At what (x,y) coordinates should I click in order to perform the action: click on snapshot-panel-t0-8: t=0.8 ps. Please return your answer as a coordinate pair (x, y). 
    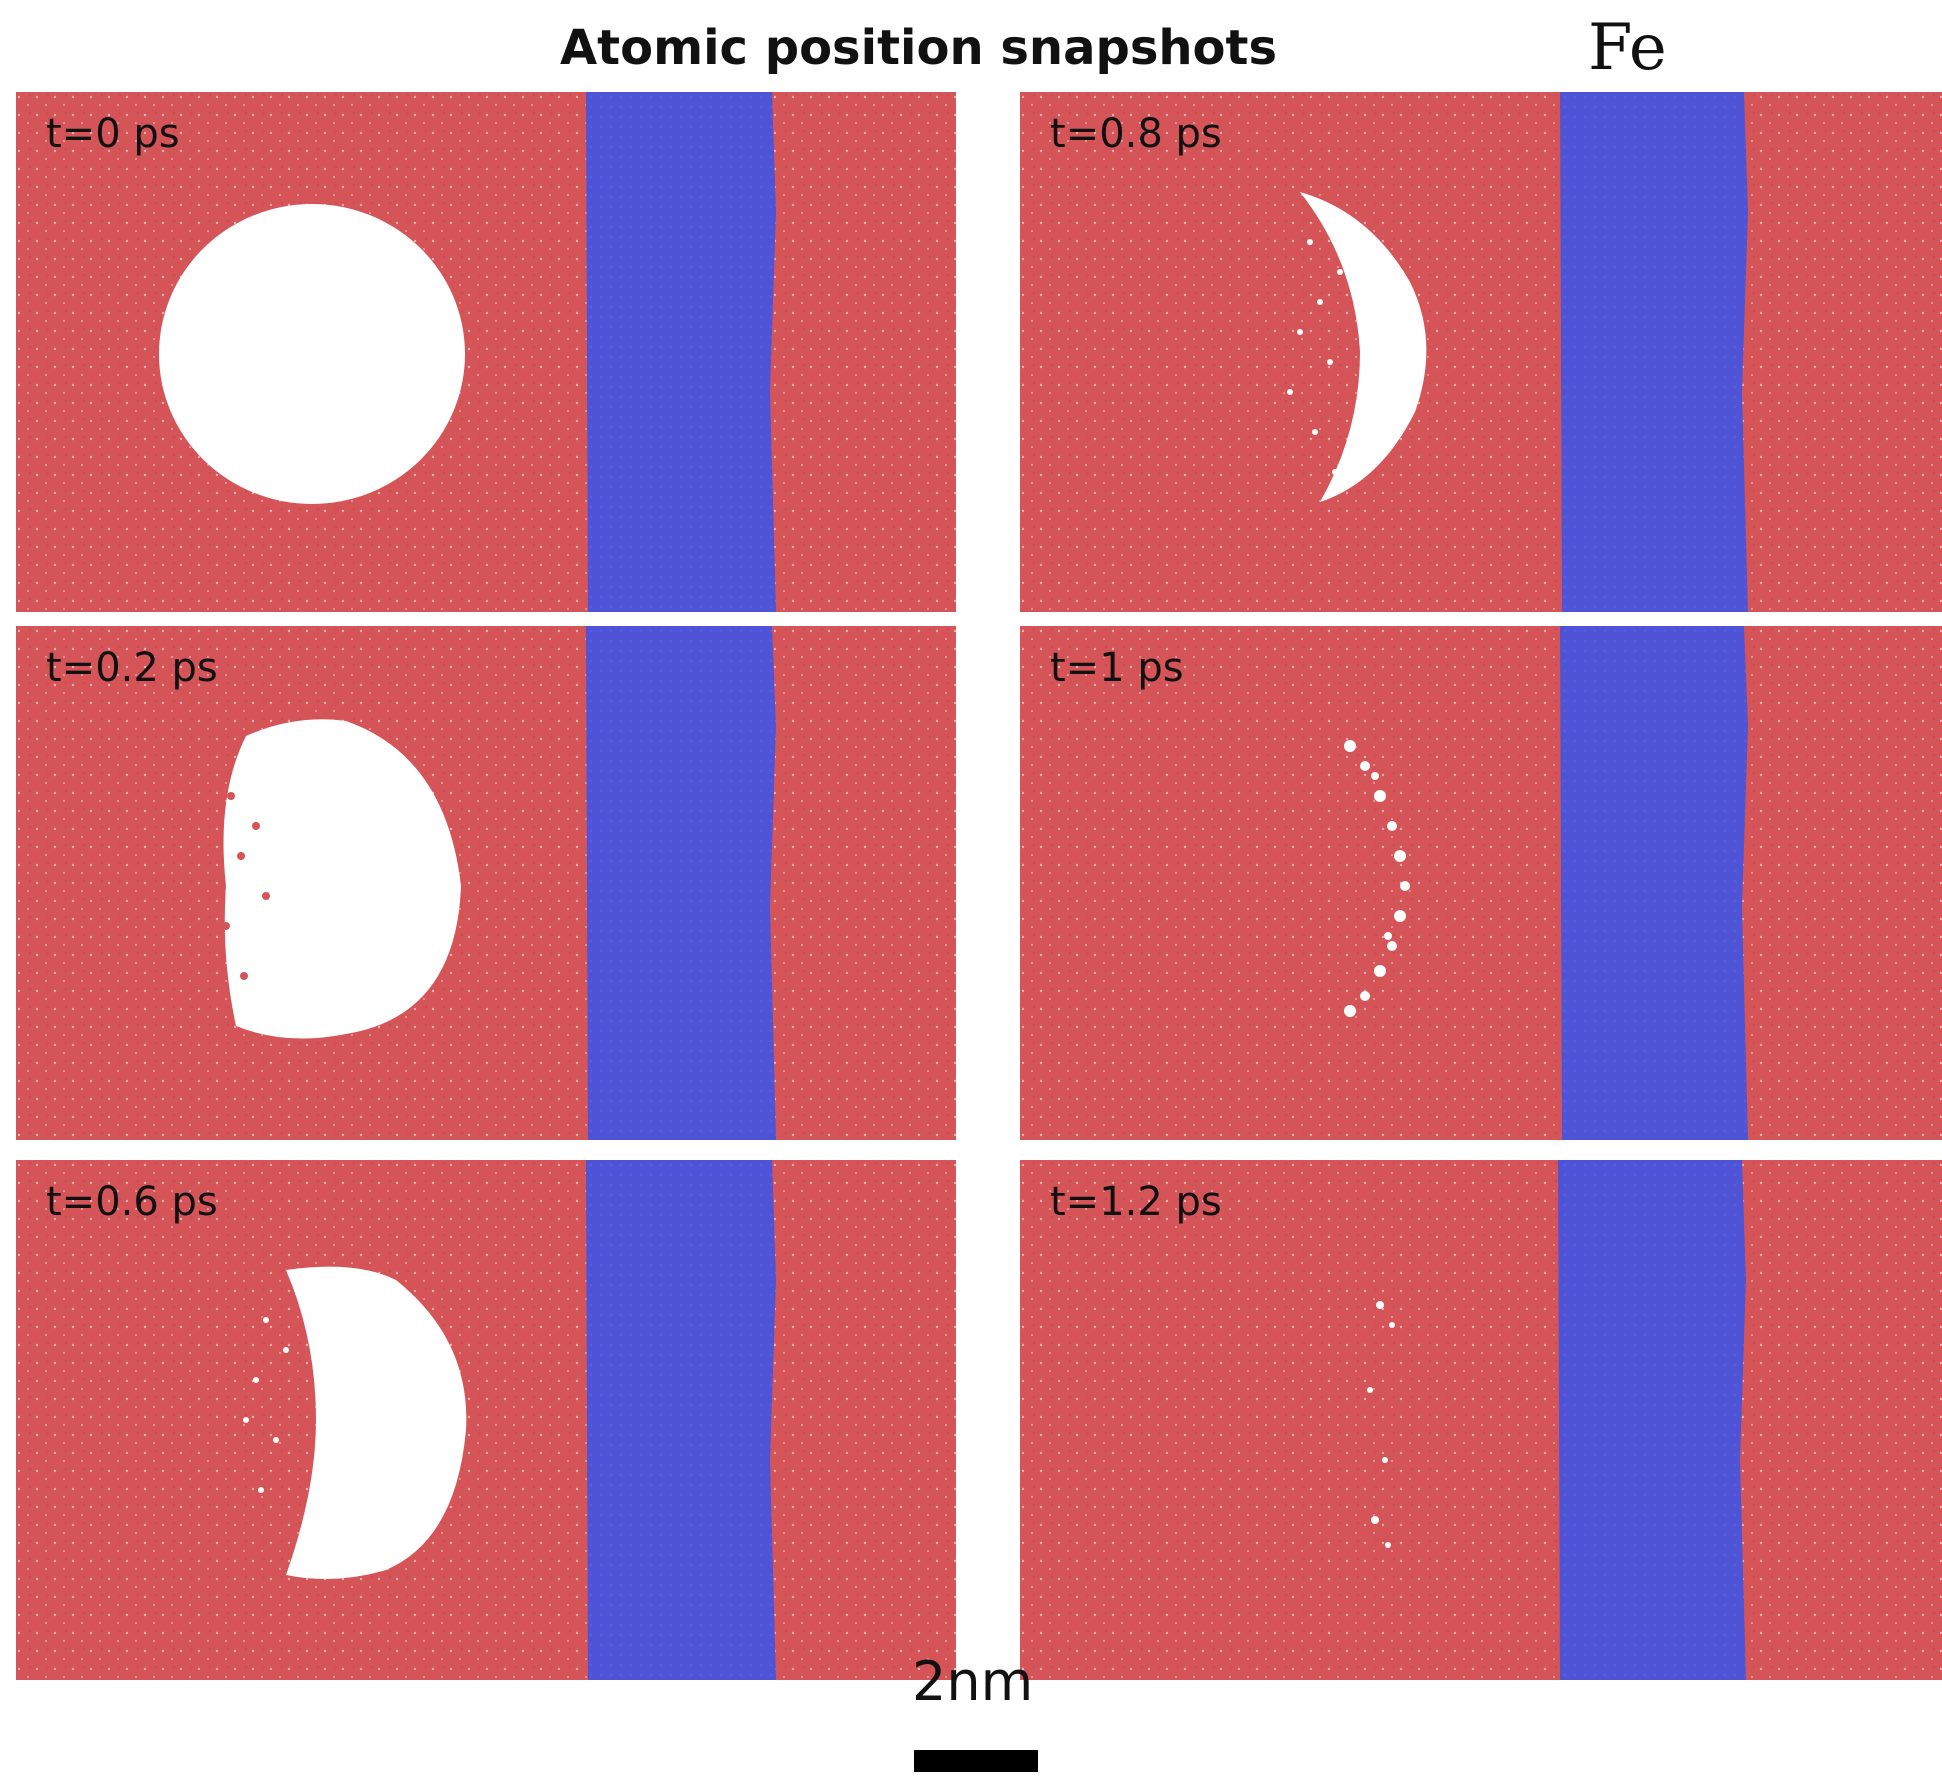
    Looking at the image, I should click on (1481, 352).